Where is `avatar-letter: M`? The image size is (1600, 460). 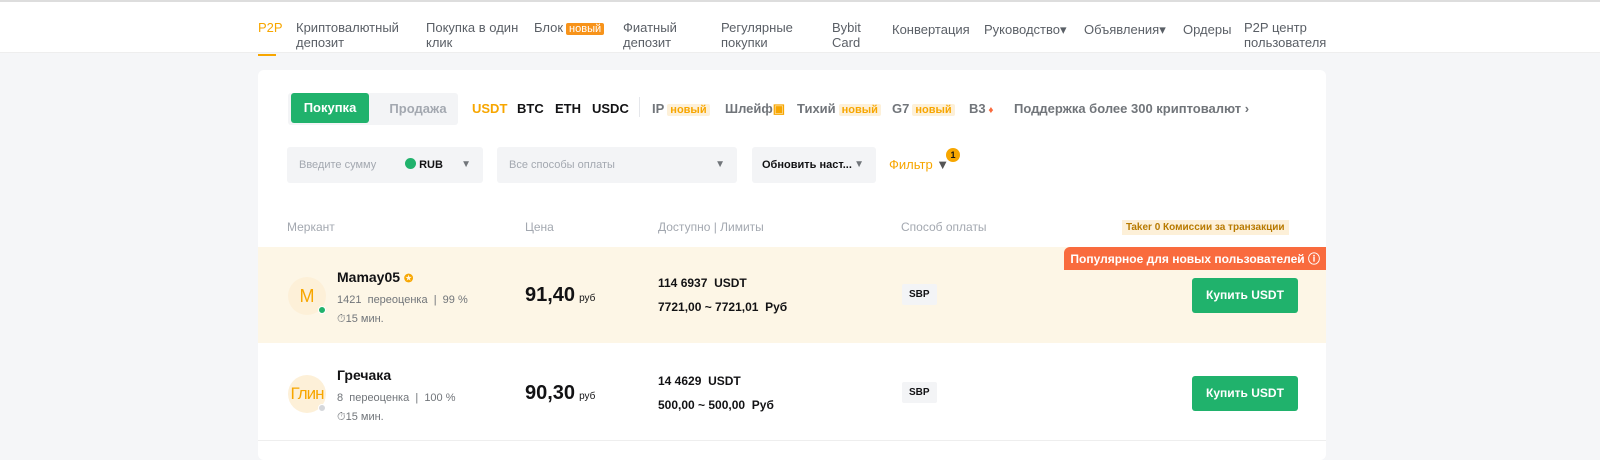
avatar-letter: M is located at coordinates (307, 296).